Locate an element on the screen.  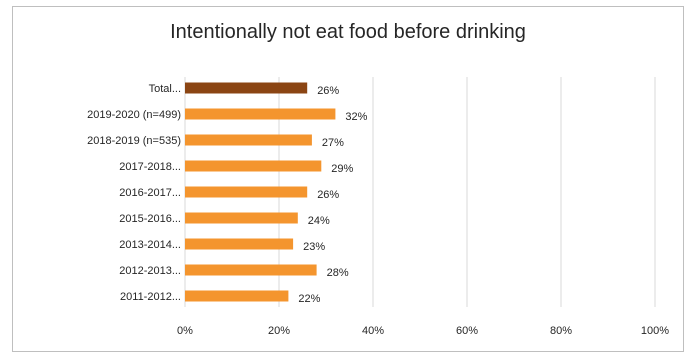
category-label: 2019-2020 (n=499) is located at coordinates (134, 115).